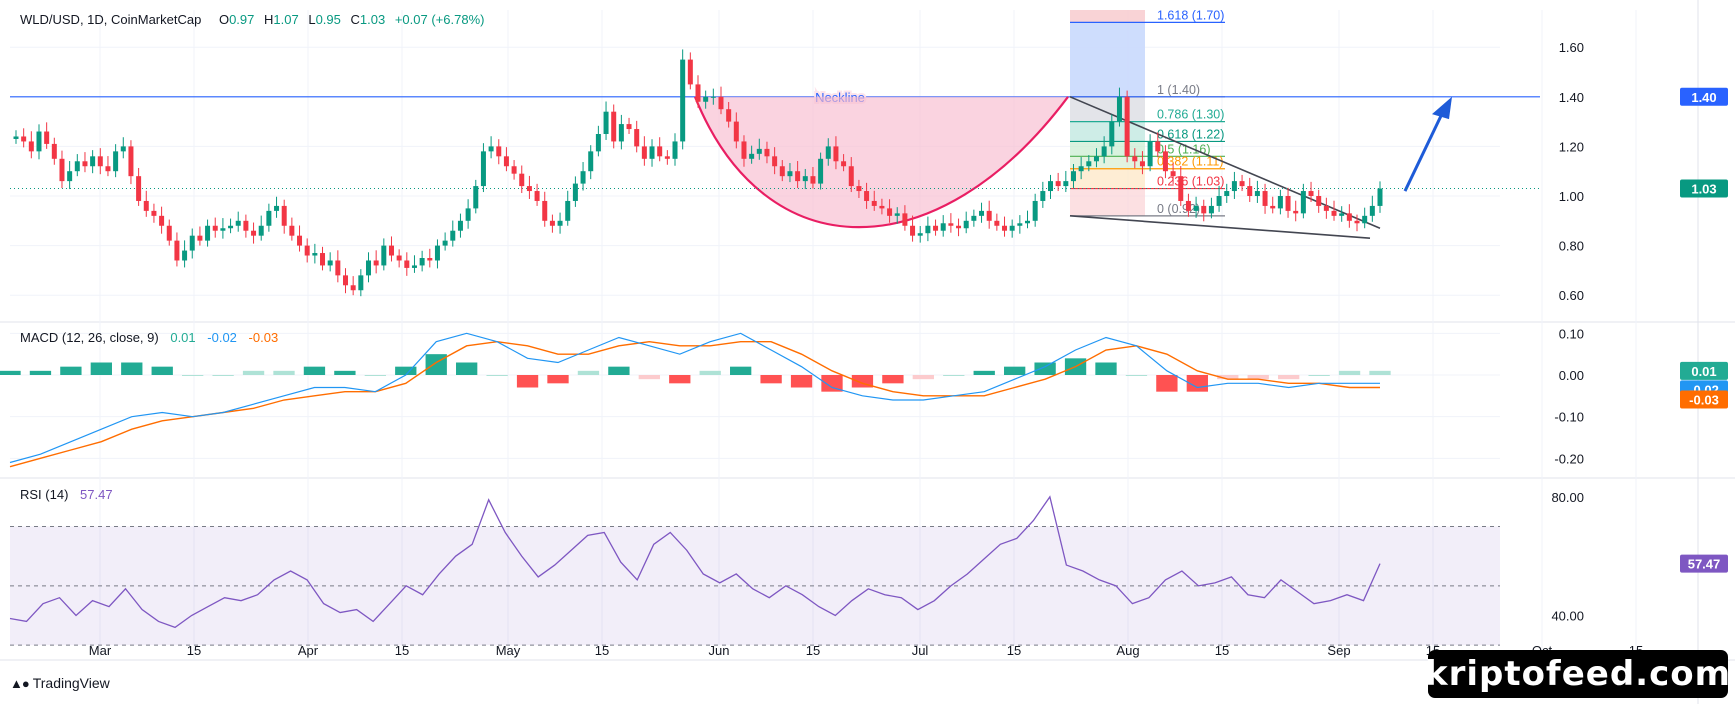 The width and height of the screenshot is (1735, 704). What do you see at coordinates (1442, 108) in the screenshot?
I see `breakout-arrow-head` at bounding box center [1442, 108].